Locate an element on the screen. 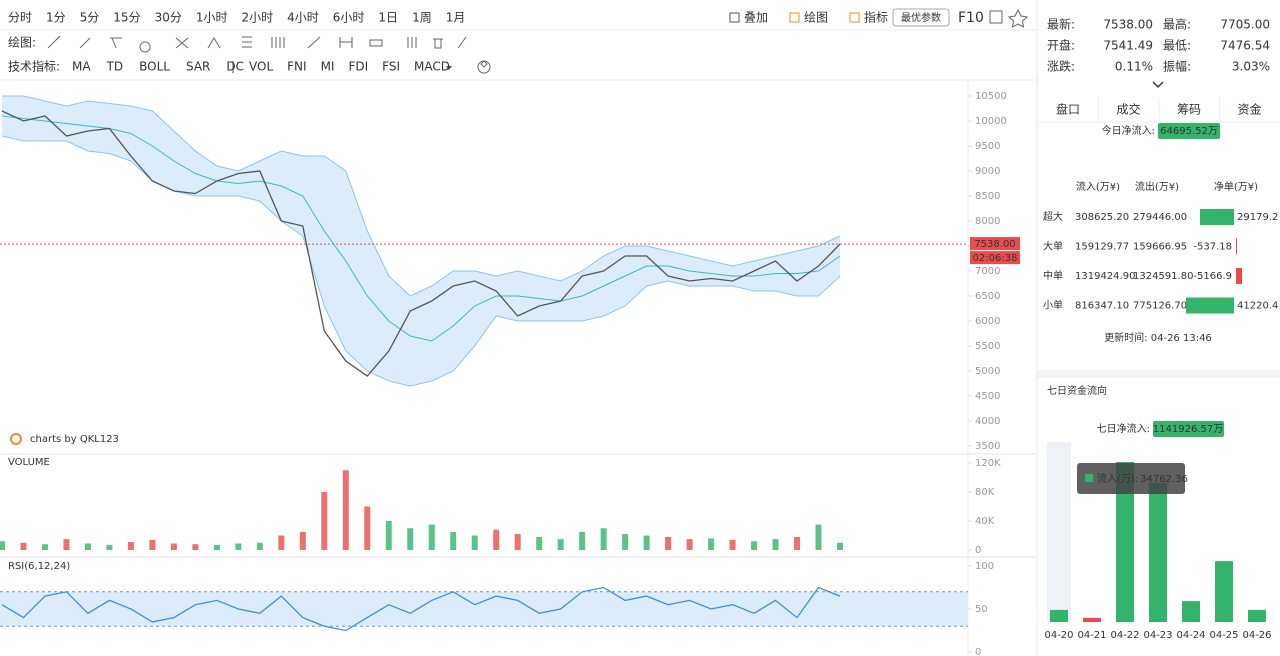 This screenshot has height=656, width=1280. y-tick-label: 7000 is located at coordinates (987, 271).